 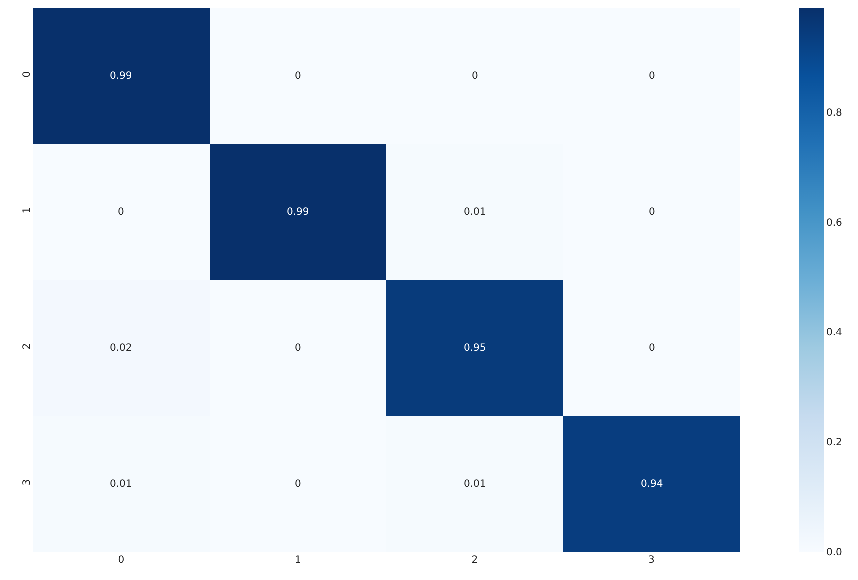 What do you see at coordinates (27, 74) in the screenshot?
I see `y-tick-label: 0` at bounding box center [27, 74].